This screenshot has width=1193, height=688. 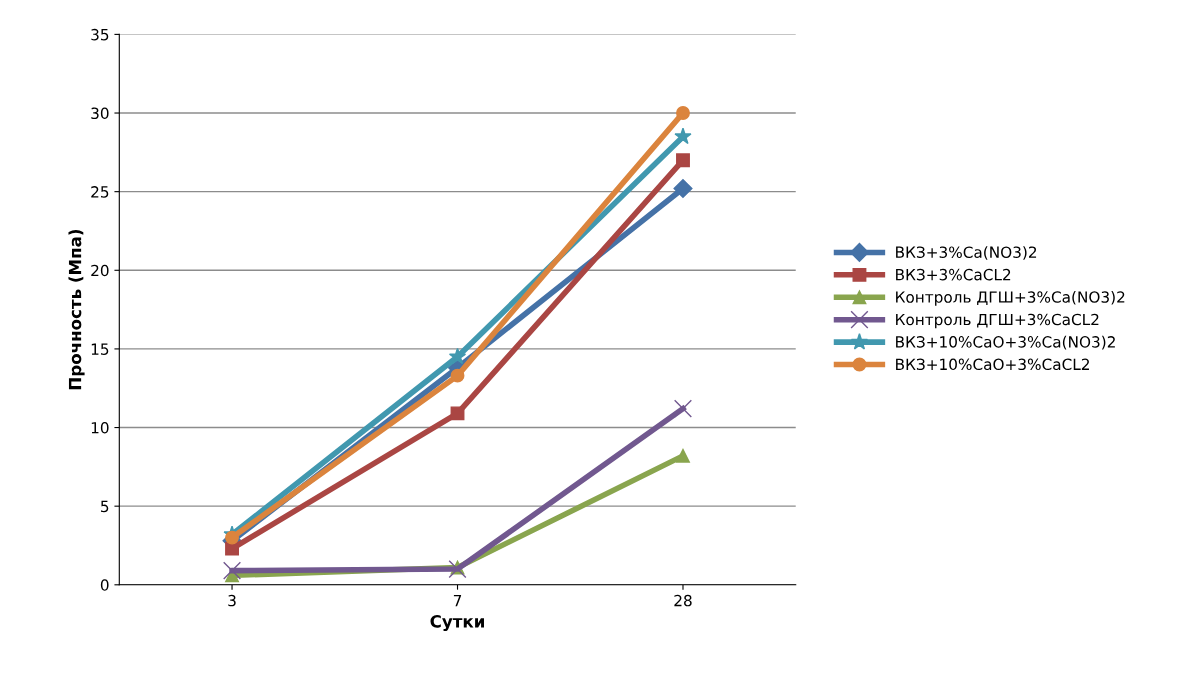 I want to click on legend-label: ВКЗ+10%CaO+3%Ca(NO3)2, so click(x=1005, y=342).